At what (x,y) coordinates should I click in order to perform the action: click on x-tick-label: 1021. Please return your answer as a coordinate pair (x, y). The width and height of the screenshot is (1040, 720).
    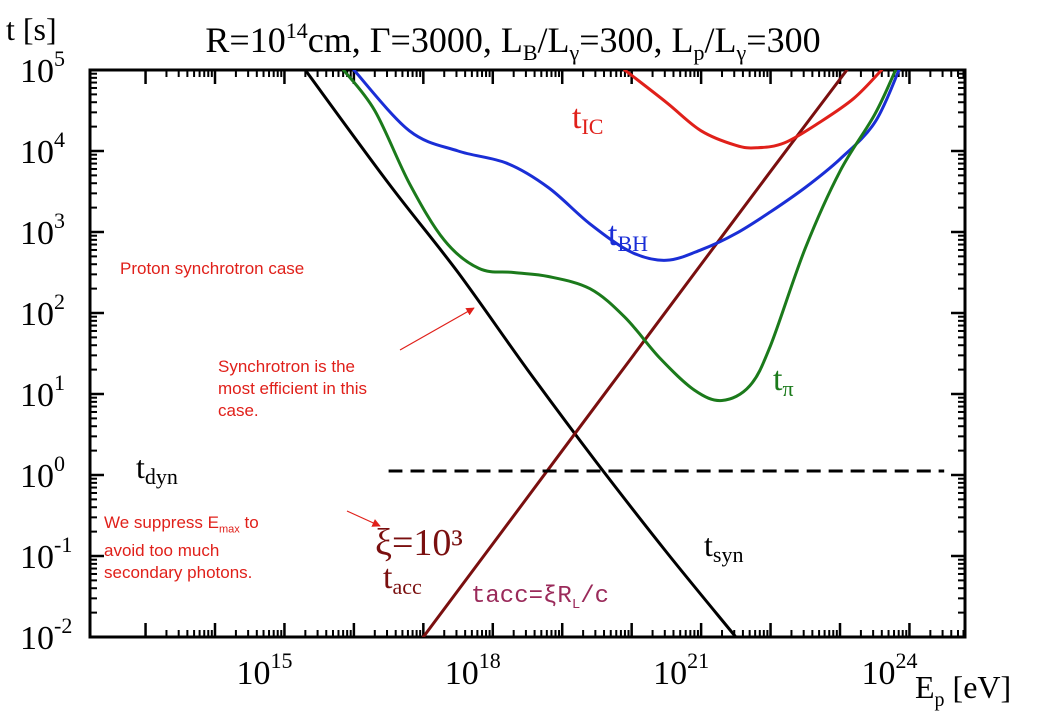
    Looking at the image, I should click on (681, 670).